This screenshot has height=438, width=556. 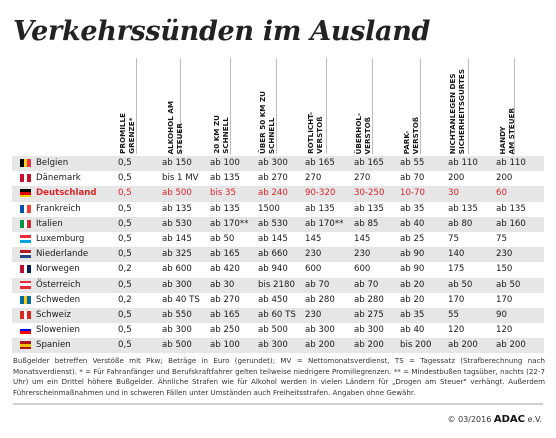 I want to click on country-name: Frankreich, so click(x=58, y=208).